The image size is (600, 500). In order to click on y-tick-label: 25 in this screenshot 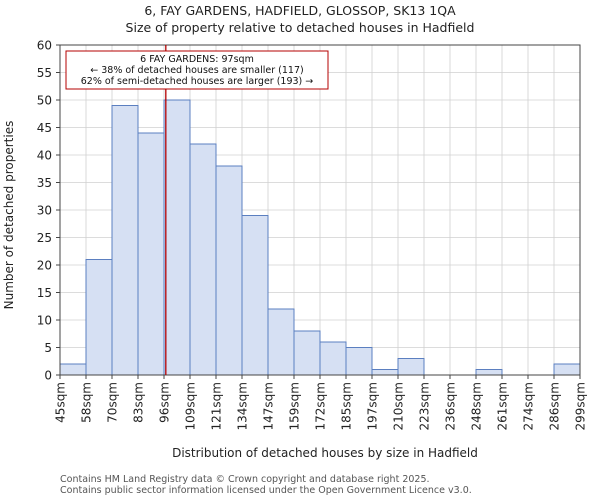, I will do `click(44, 238)`.